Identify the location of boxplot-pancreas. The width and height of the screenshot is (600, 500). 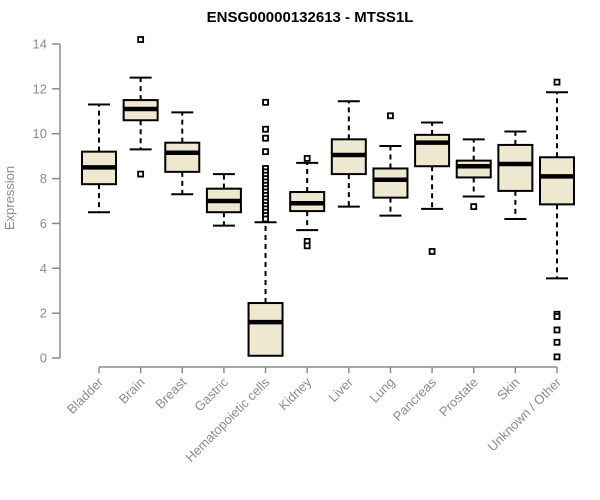
(432, 188).